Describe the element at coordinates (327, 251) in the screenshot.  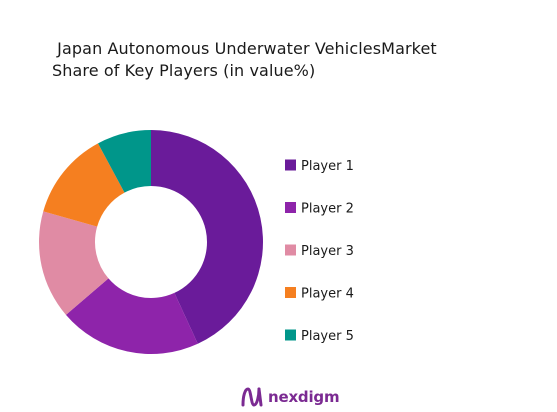
I see `legend-label-player-3: Player 3` at that location.